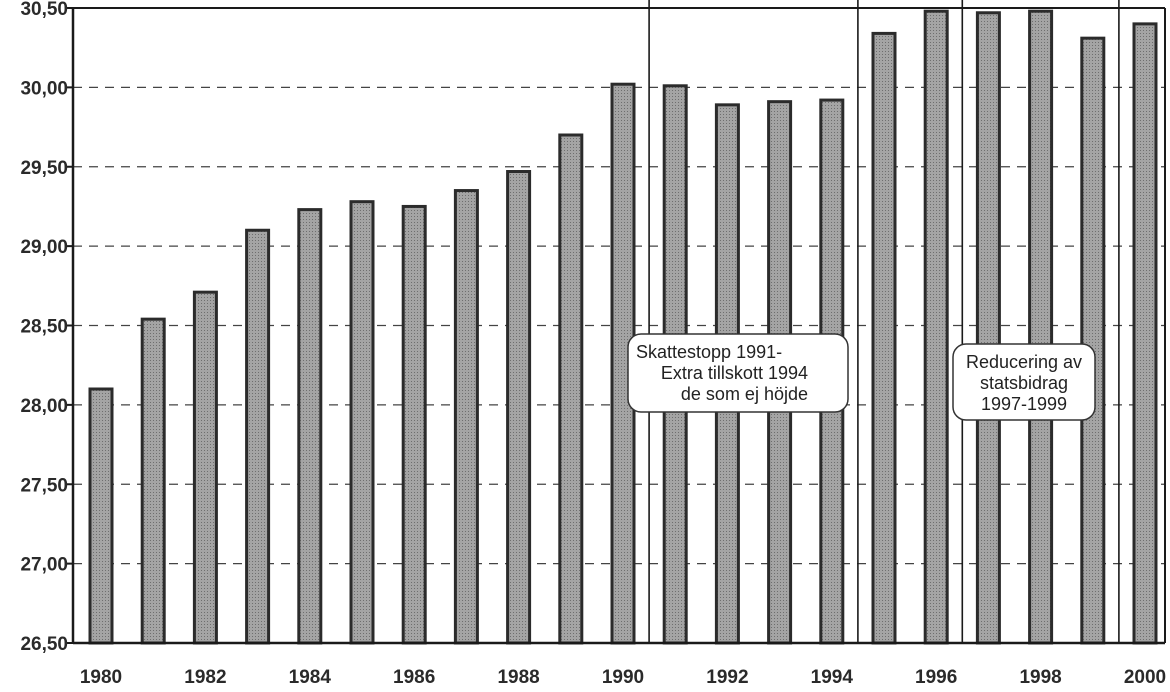  What do you see at coordinates (571, 389) in the screenshot?
I see `bar-1989` at bounding box center [571, 389].